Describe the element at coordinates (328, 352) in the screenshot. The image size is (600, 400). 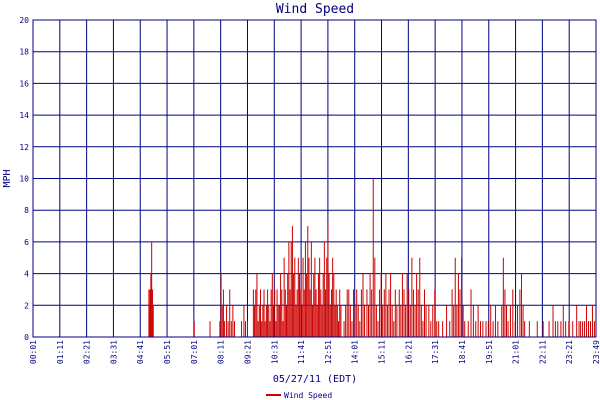
I see `x-tick-label: 12:51` at that location.